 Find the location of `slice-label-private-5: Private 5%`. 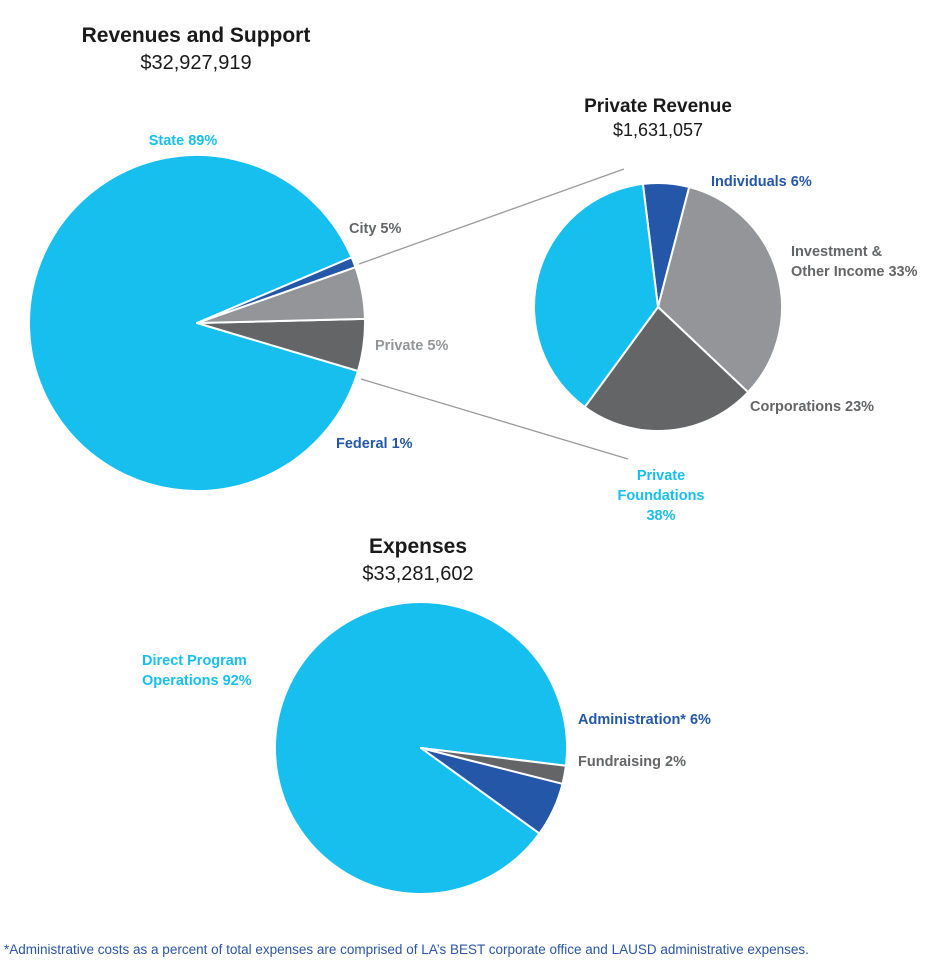

slice-label-private-5: Private 5% is located at coordinates (411, 346).